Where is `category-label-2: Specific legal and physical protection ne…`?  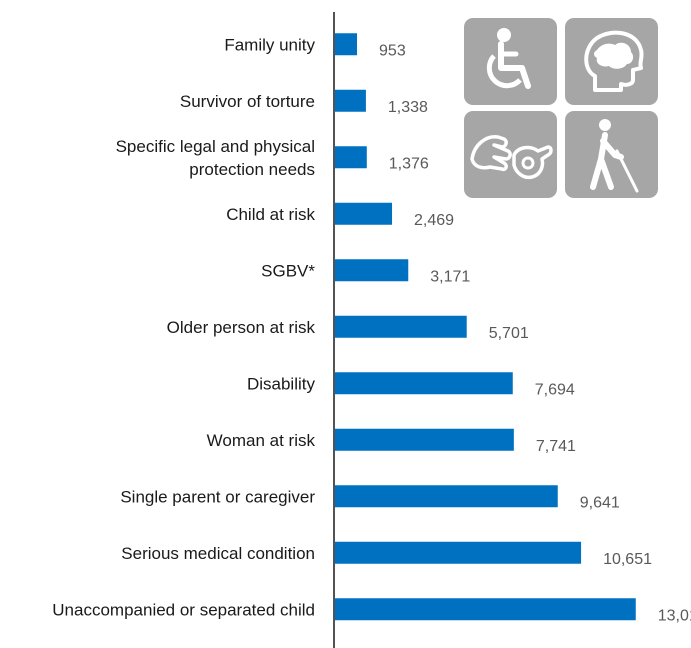
category-label-2: Specific legal and physical protection ne… is located at coordinates (215, 158).